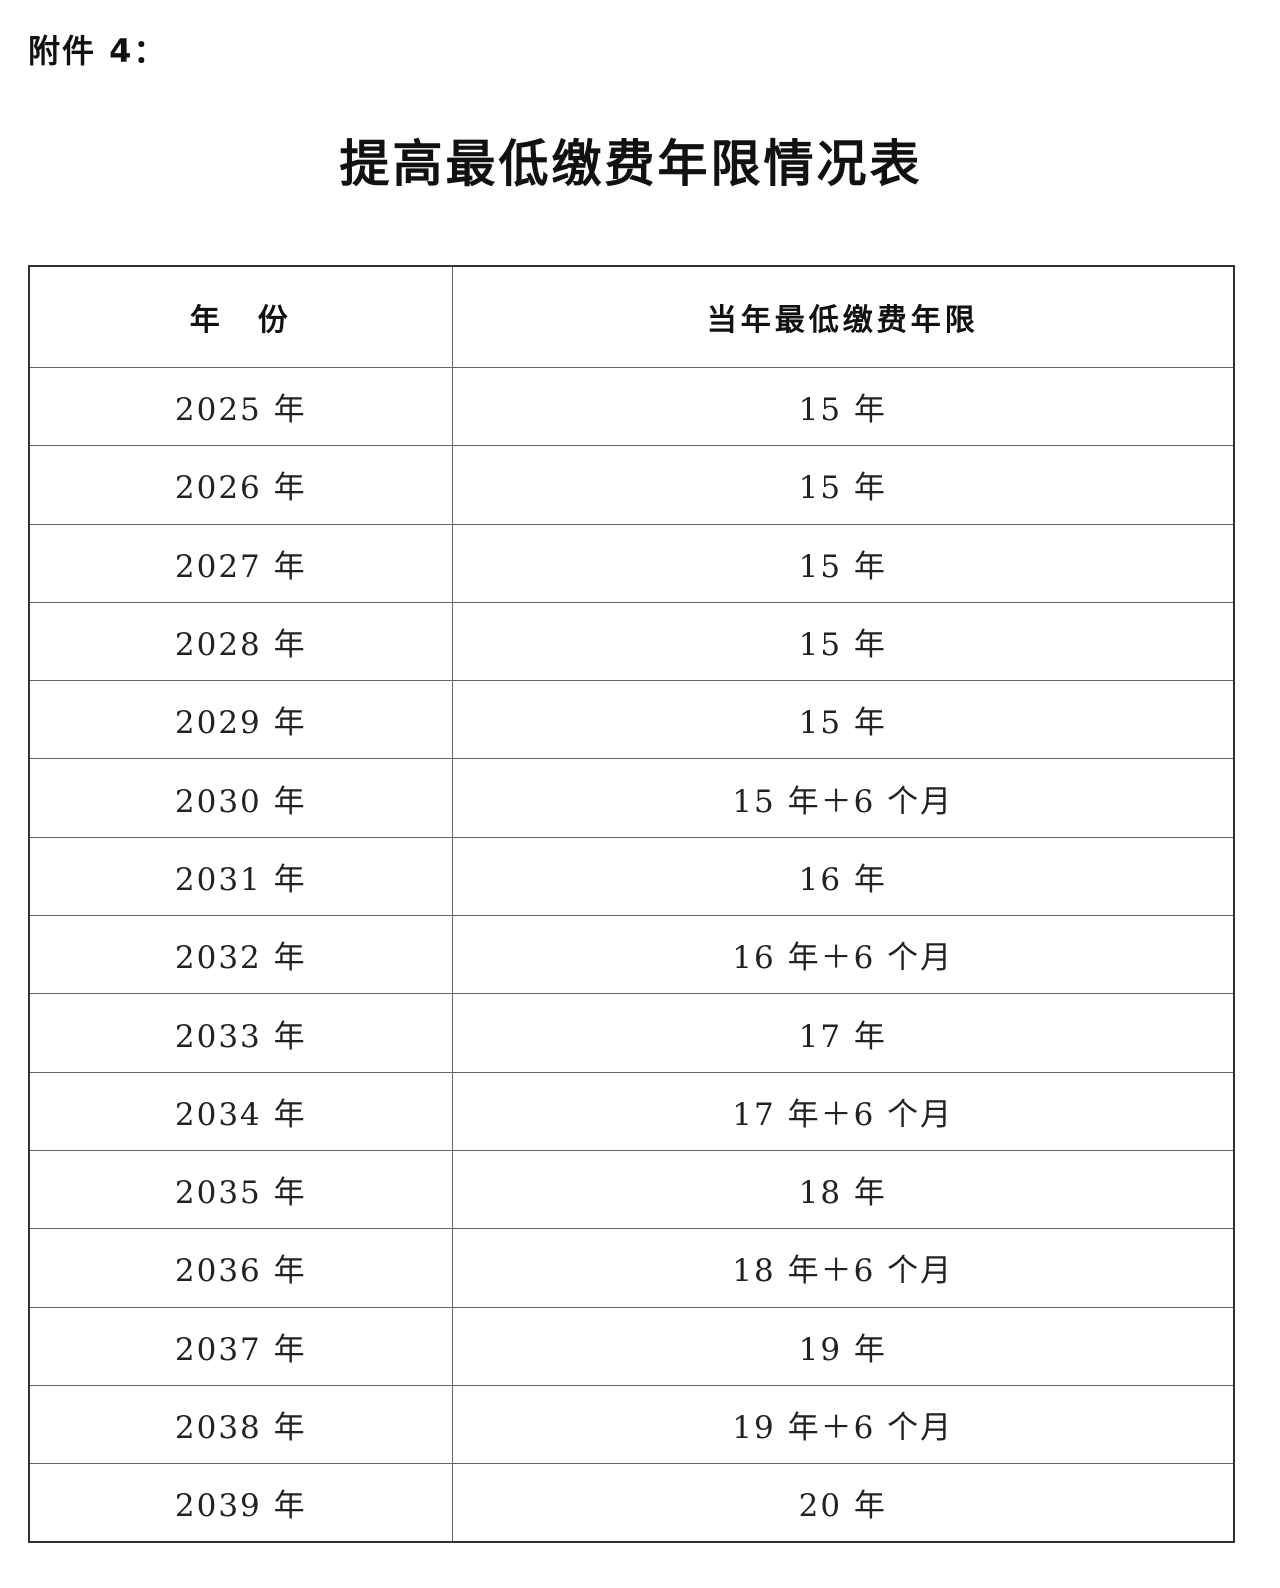 The width and height of the screenshot is (1280, 1588). What do you see at coordinates (240, 563) in the screenshot?
I see `year-cell: 2027 年` at bounding box center [240, 563].